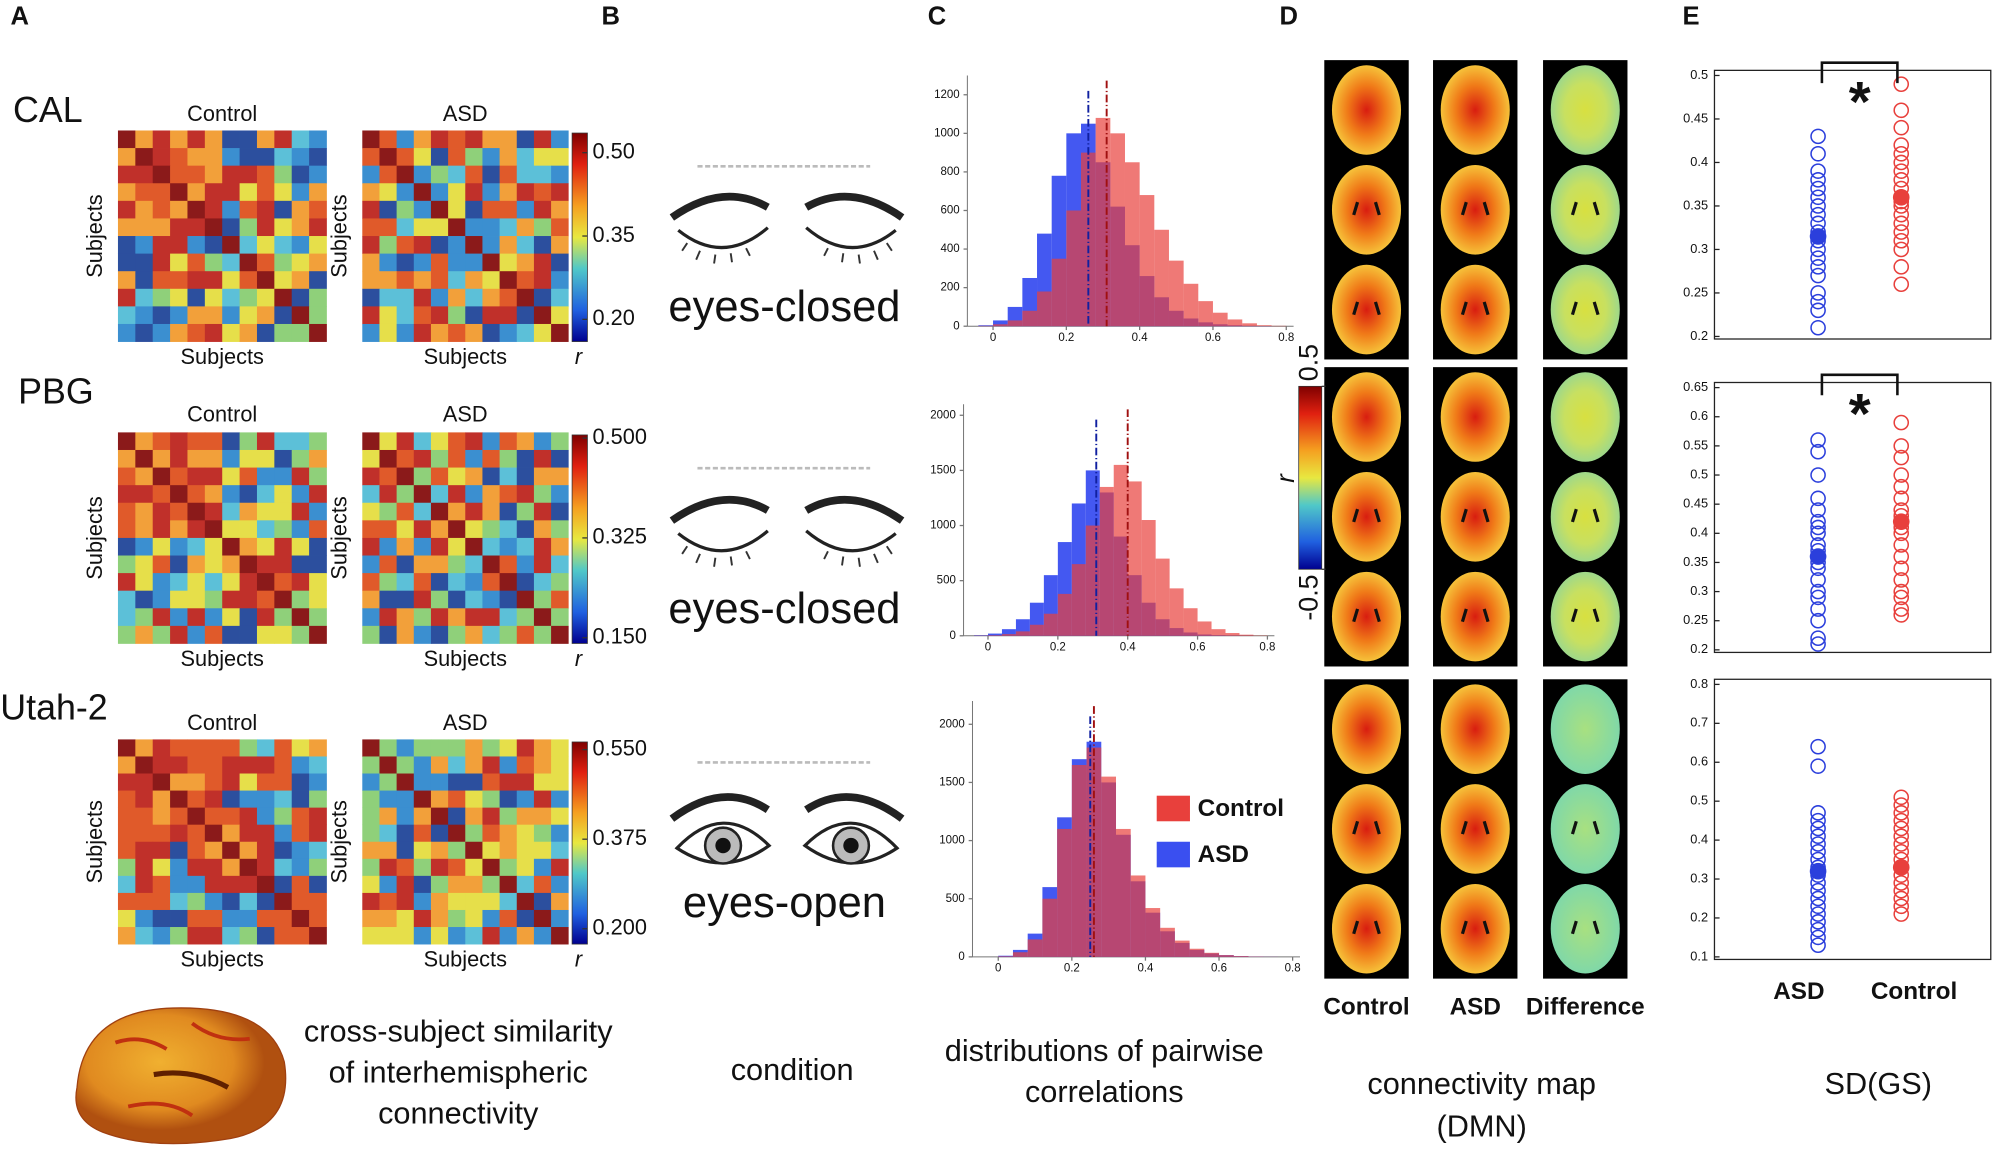 The height and width of the screenshot is (1159, 2000). Describe the element at coordinates (614, 317) in the screenshot. I see `colorbar-tick-label: 0.20` at that location.